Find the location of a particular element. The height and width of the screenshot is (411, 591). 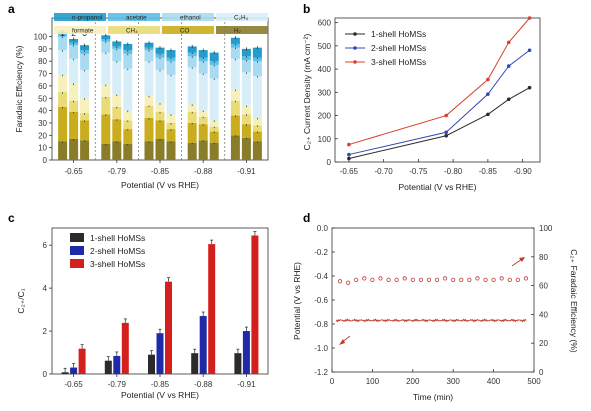

x-tick-label: -0.88 is located at coordinates (203, 384).